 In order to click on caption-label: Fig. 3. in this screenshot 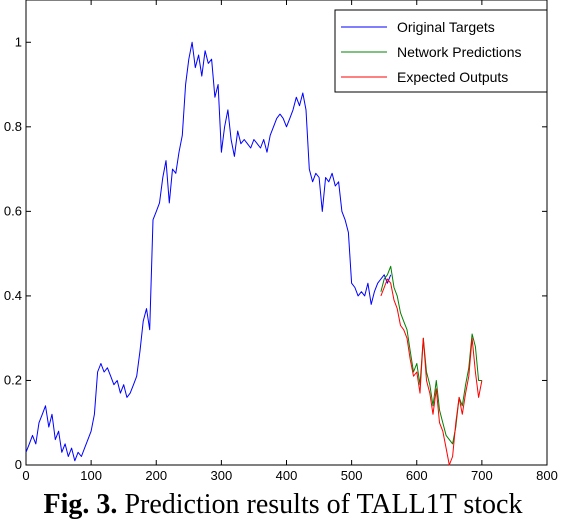, I will do `click(80, 504)`.